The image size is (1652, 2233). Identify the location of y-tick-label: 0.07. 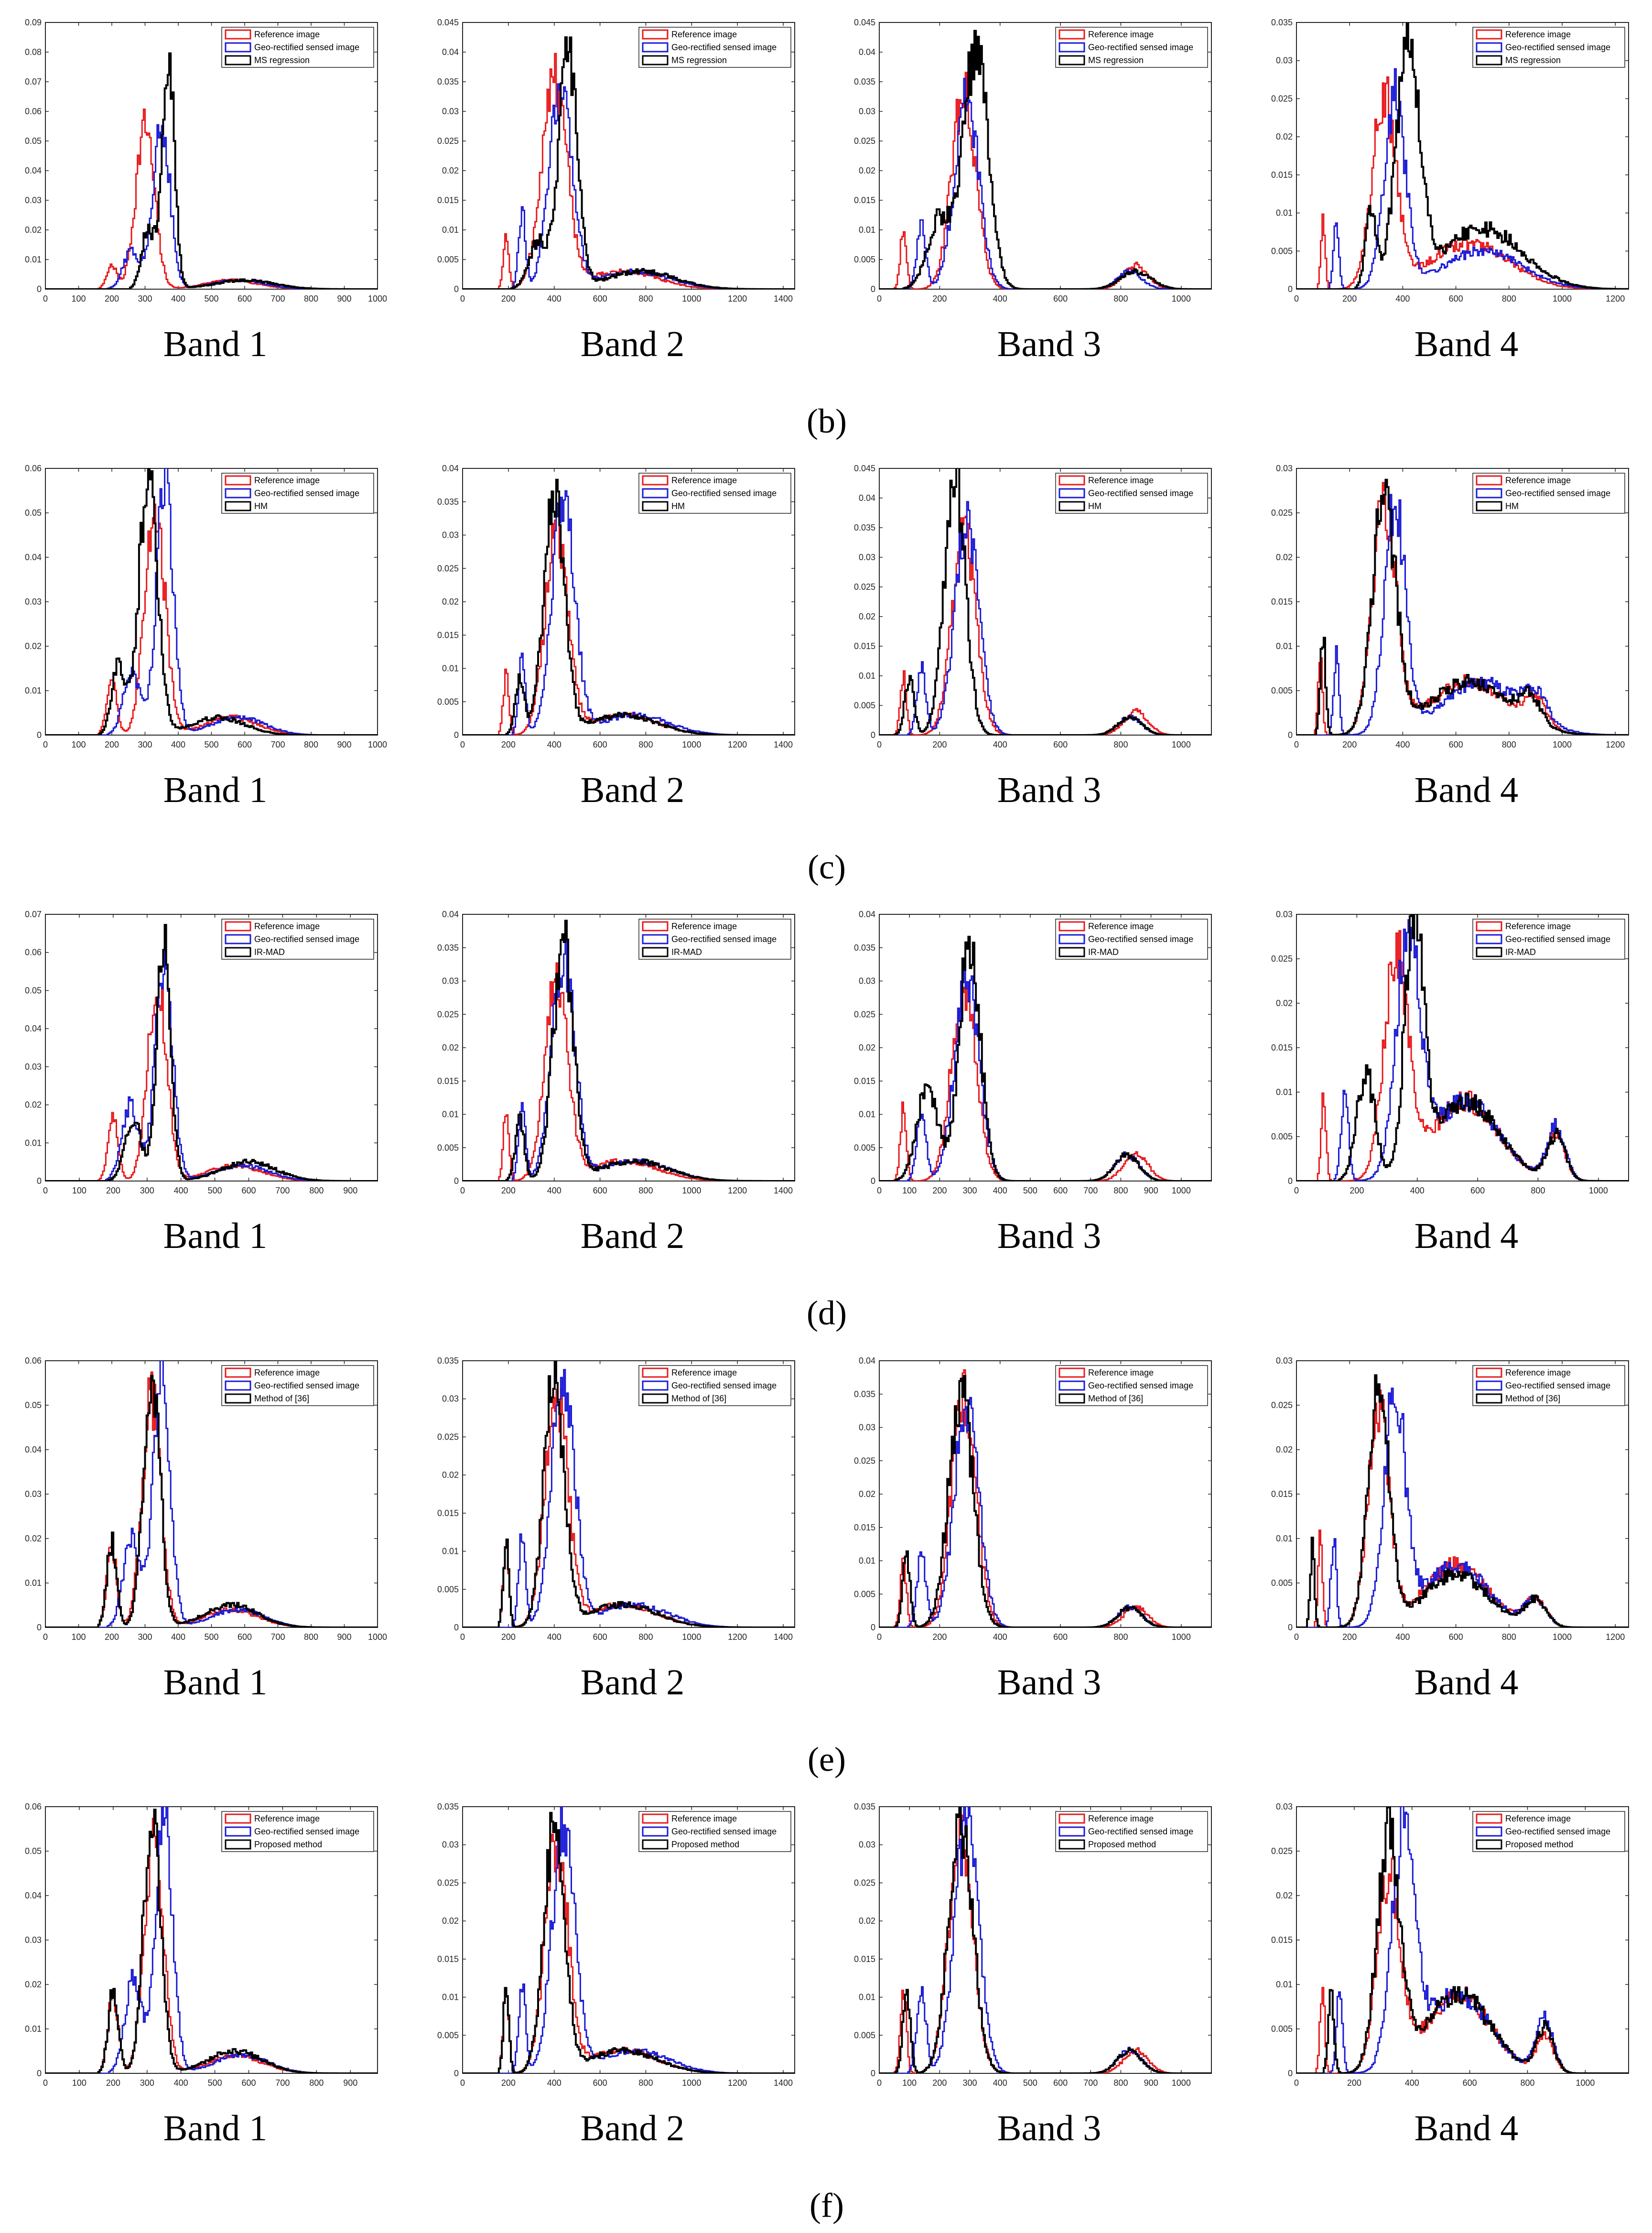
(33, 915).